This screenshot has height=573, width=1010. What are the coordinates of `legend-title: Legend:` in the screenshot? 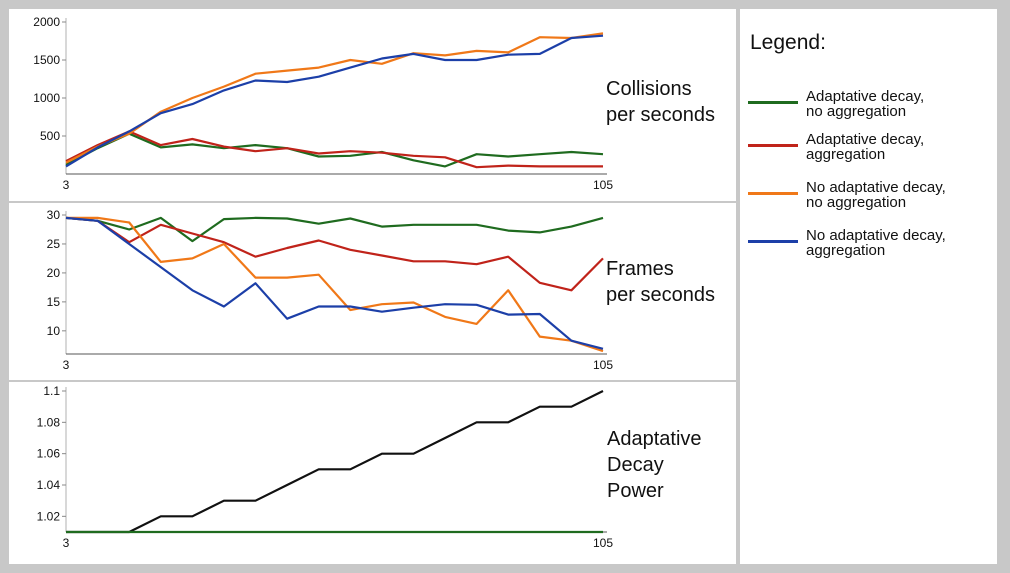 It's located at (788, 42).